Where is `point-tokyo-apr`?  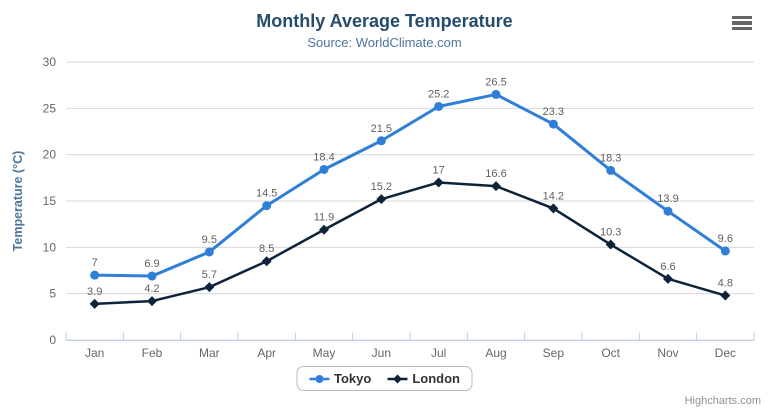 point-tokyo-apr is located at coordinates (267, 206).